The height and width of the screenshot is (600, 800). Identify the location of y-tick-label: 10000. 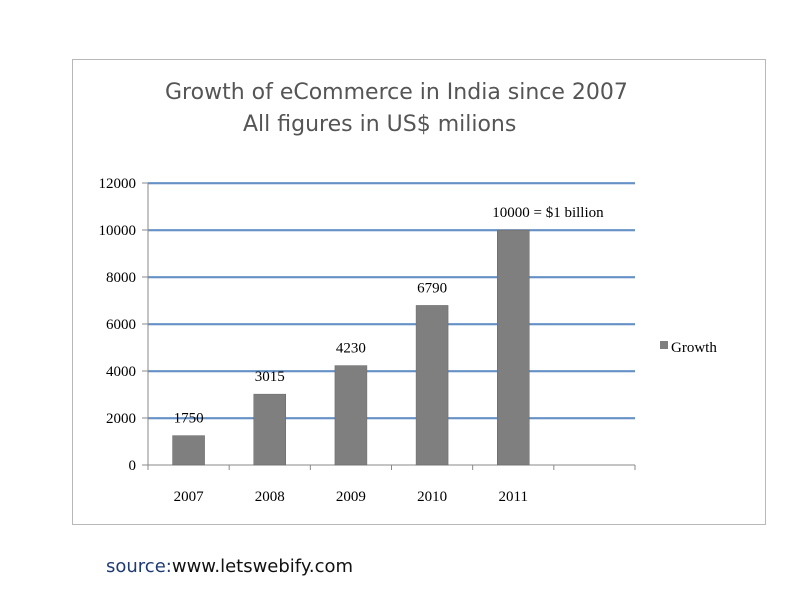
(118, 231).